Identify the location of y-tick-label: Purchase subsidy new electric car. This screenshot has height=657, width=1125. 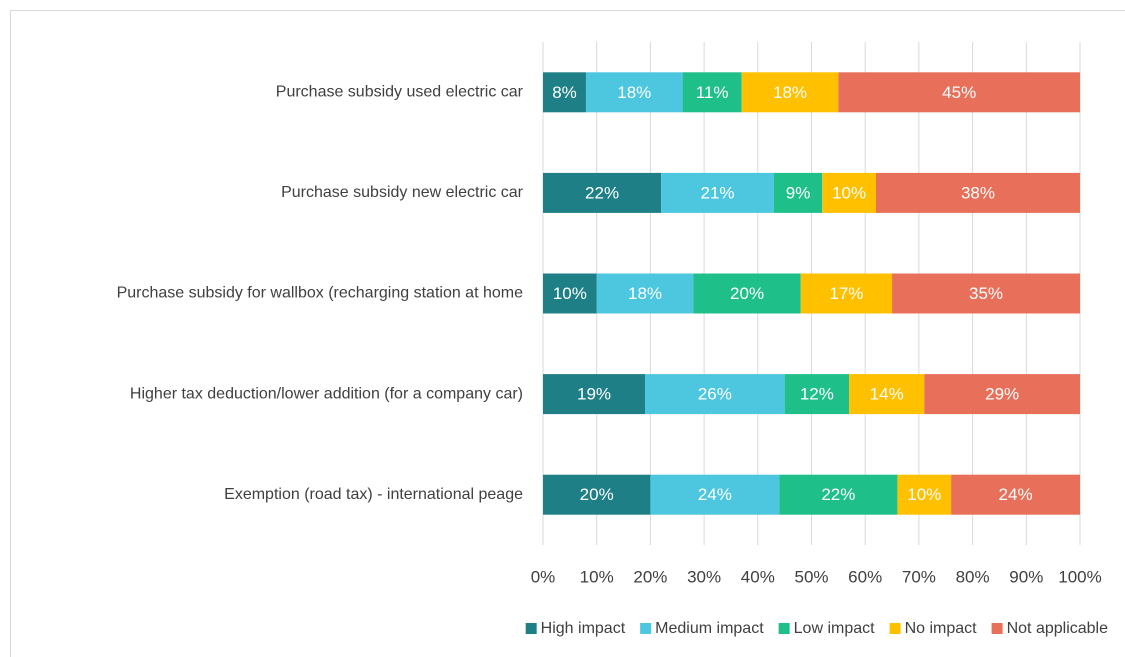
(402, 192).